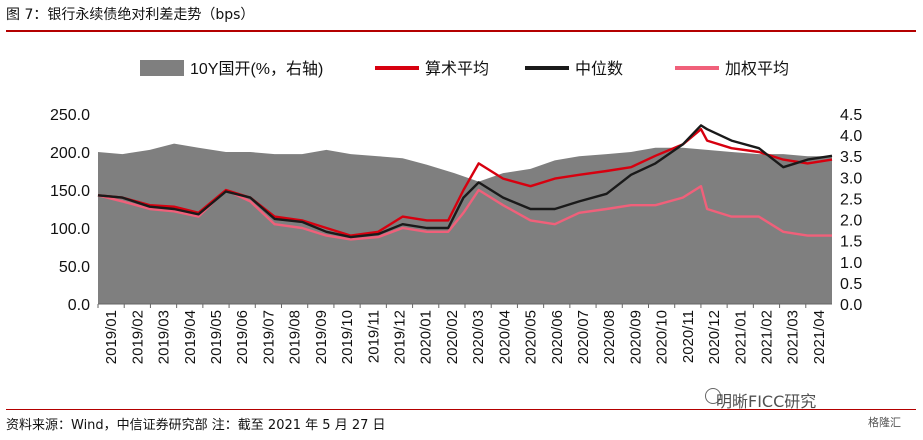  Describe the element at coordinates (137, 337) in the screenshot. I see `x-tick-label: 2019/02` at that location.